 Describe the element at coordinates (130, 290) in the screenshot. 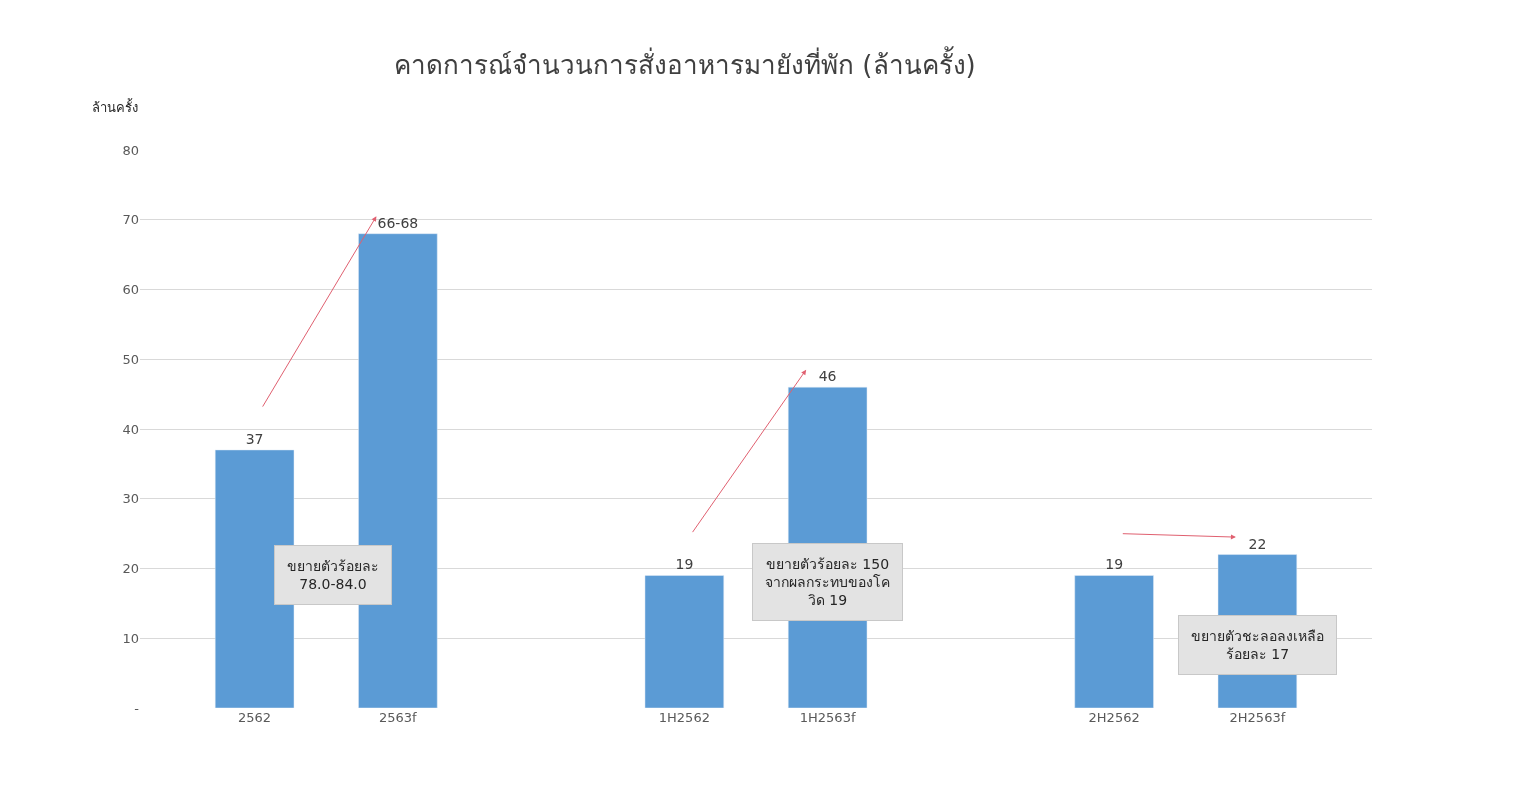

I see `y-tick-label: 60` at that location.